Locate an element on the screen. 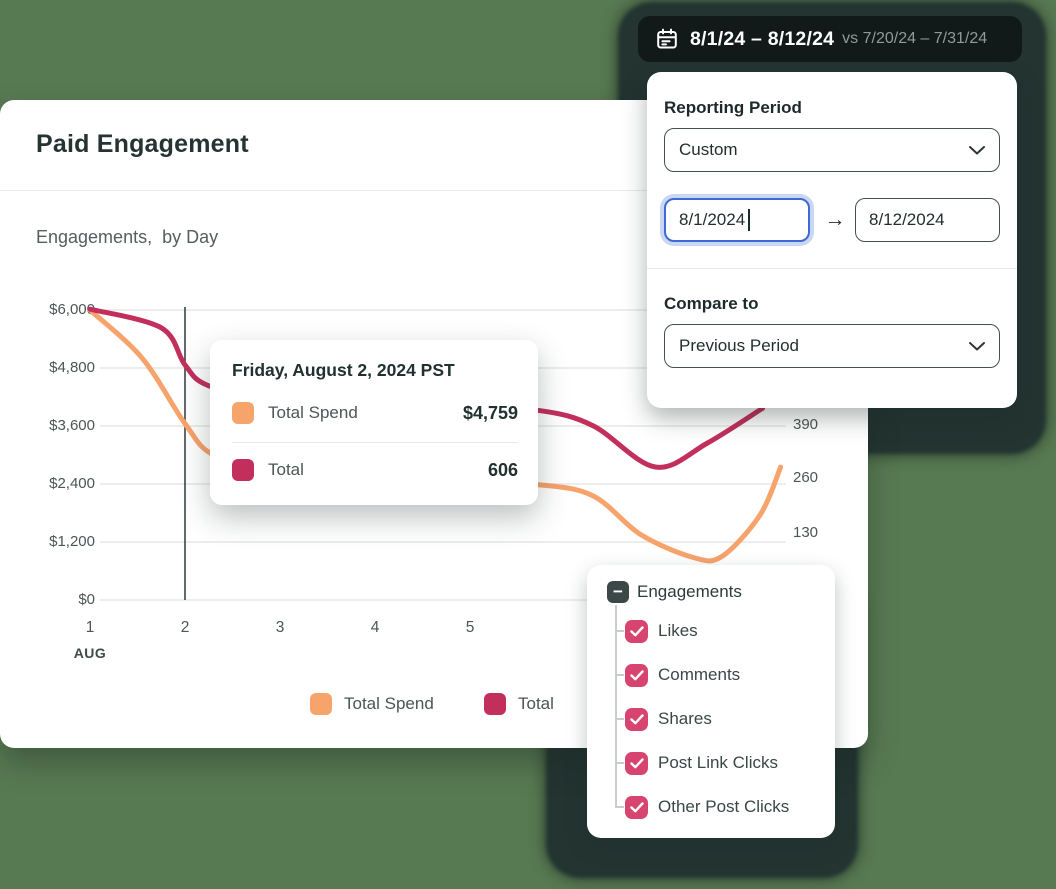 The width and height of the screenshot is (1056, 889). x-axis-tick: 2 is located at coordinates (185, 627).